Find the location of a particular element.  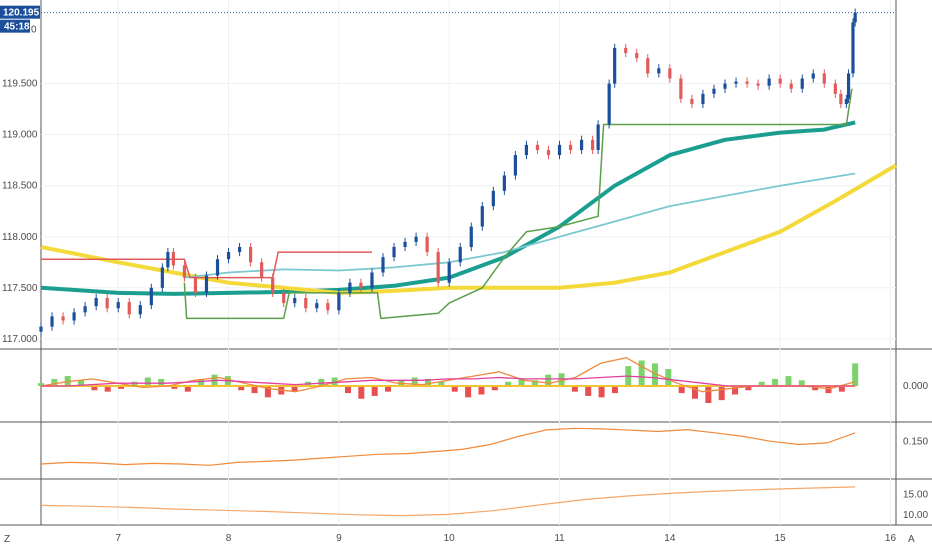

x-tick-label: 7 is located at coordinates (118, 538).